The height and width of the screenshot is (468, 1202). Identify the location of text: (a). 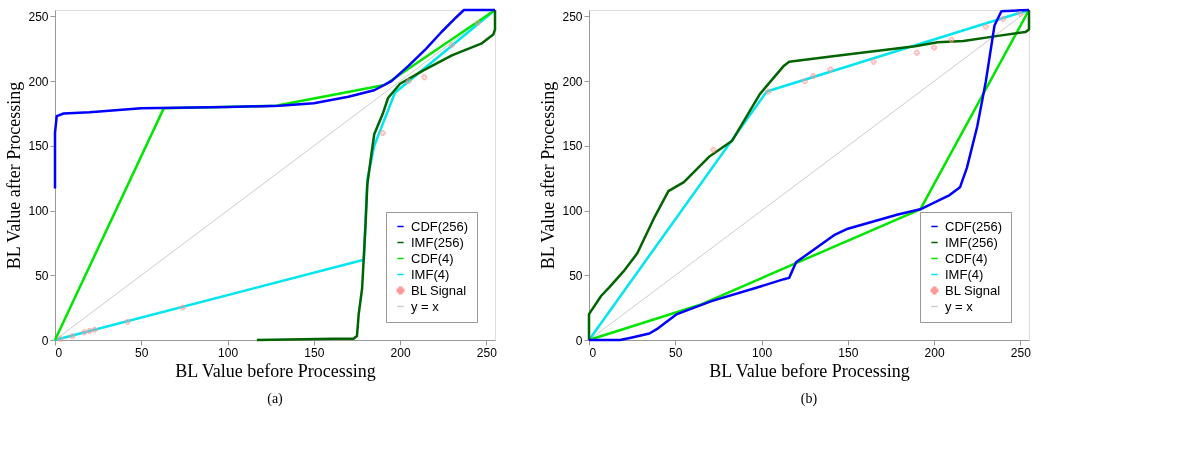
(275, 399).